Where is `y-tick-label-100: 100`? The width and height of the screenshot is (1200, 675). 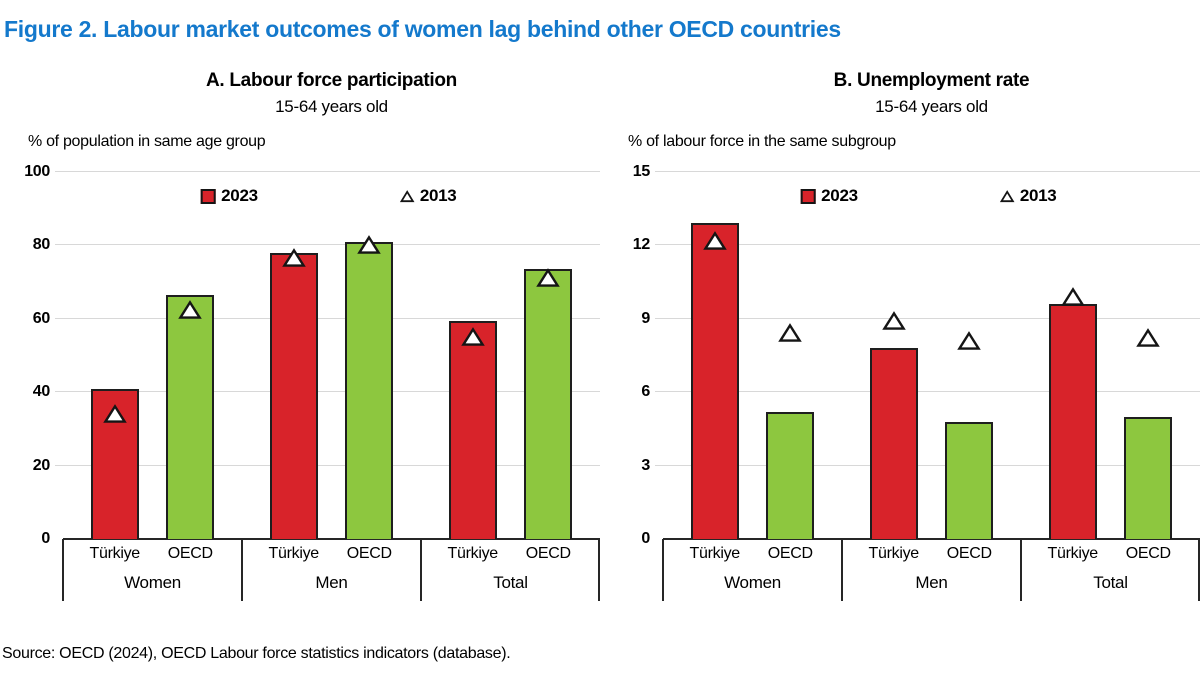
y-tick-label-100: 100 is located at coordinates (37, 171).